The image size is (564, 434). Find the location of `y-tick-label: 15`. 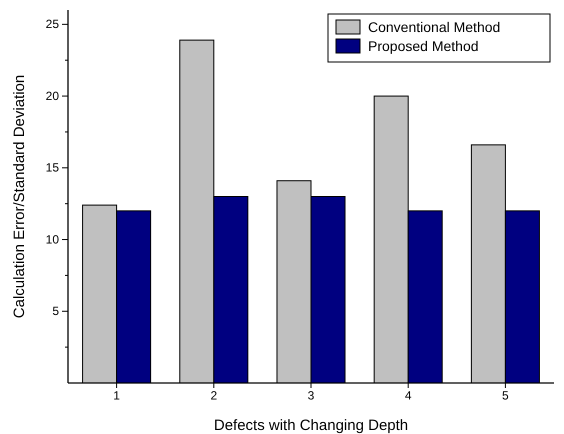

y-tick-label: 15 is located at coordinates (53, 167).